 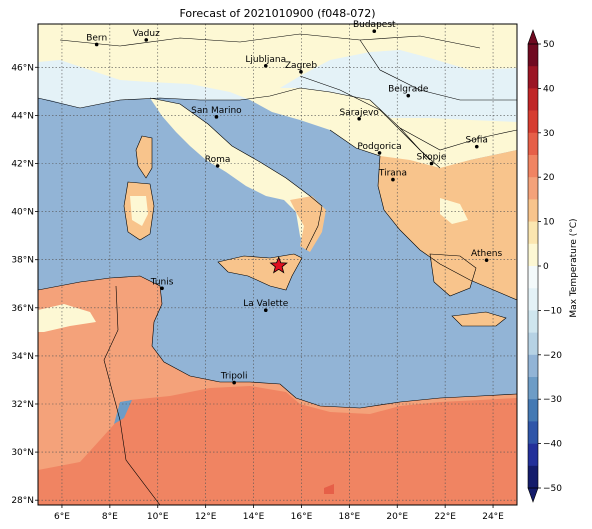 What do you see at coordinates (158, 517) in the screenshot?
I see `lon-tick-label: 10°E` at bounding box center [158, 517].